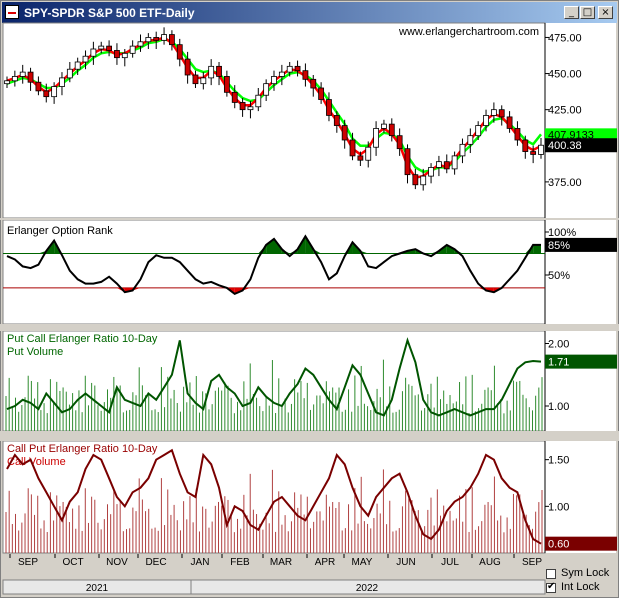  I want to click on ratio-value-label: 0.60, so click(558, 545).